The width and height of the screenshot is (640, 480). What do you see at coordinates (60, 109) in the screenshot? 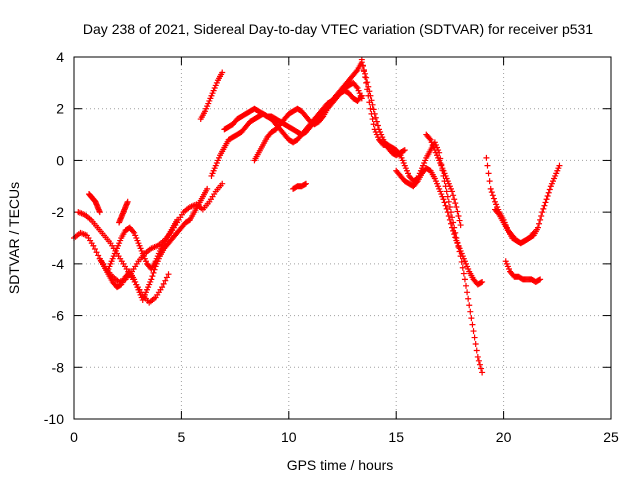
I see `y-tick-label: 2` at bounding box center [60, 109].